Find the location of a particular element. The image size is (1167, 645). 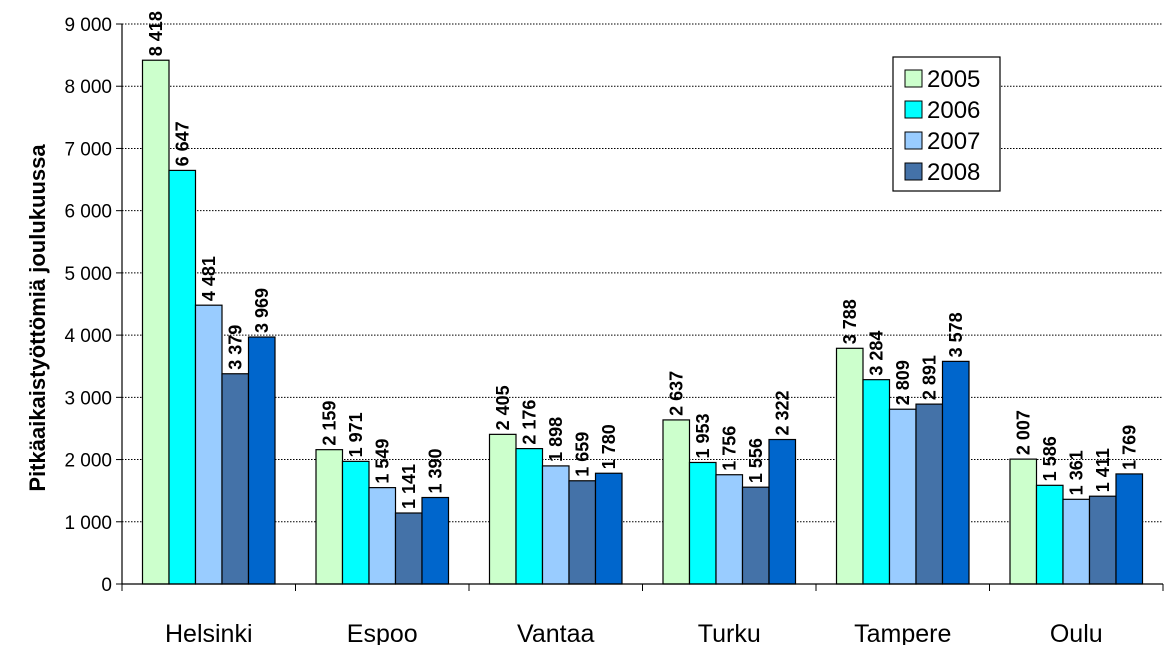

data-label: 1 556 is located at coordinates (756, 460).